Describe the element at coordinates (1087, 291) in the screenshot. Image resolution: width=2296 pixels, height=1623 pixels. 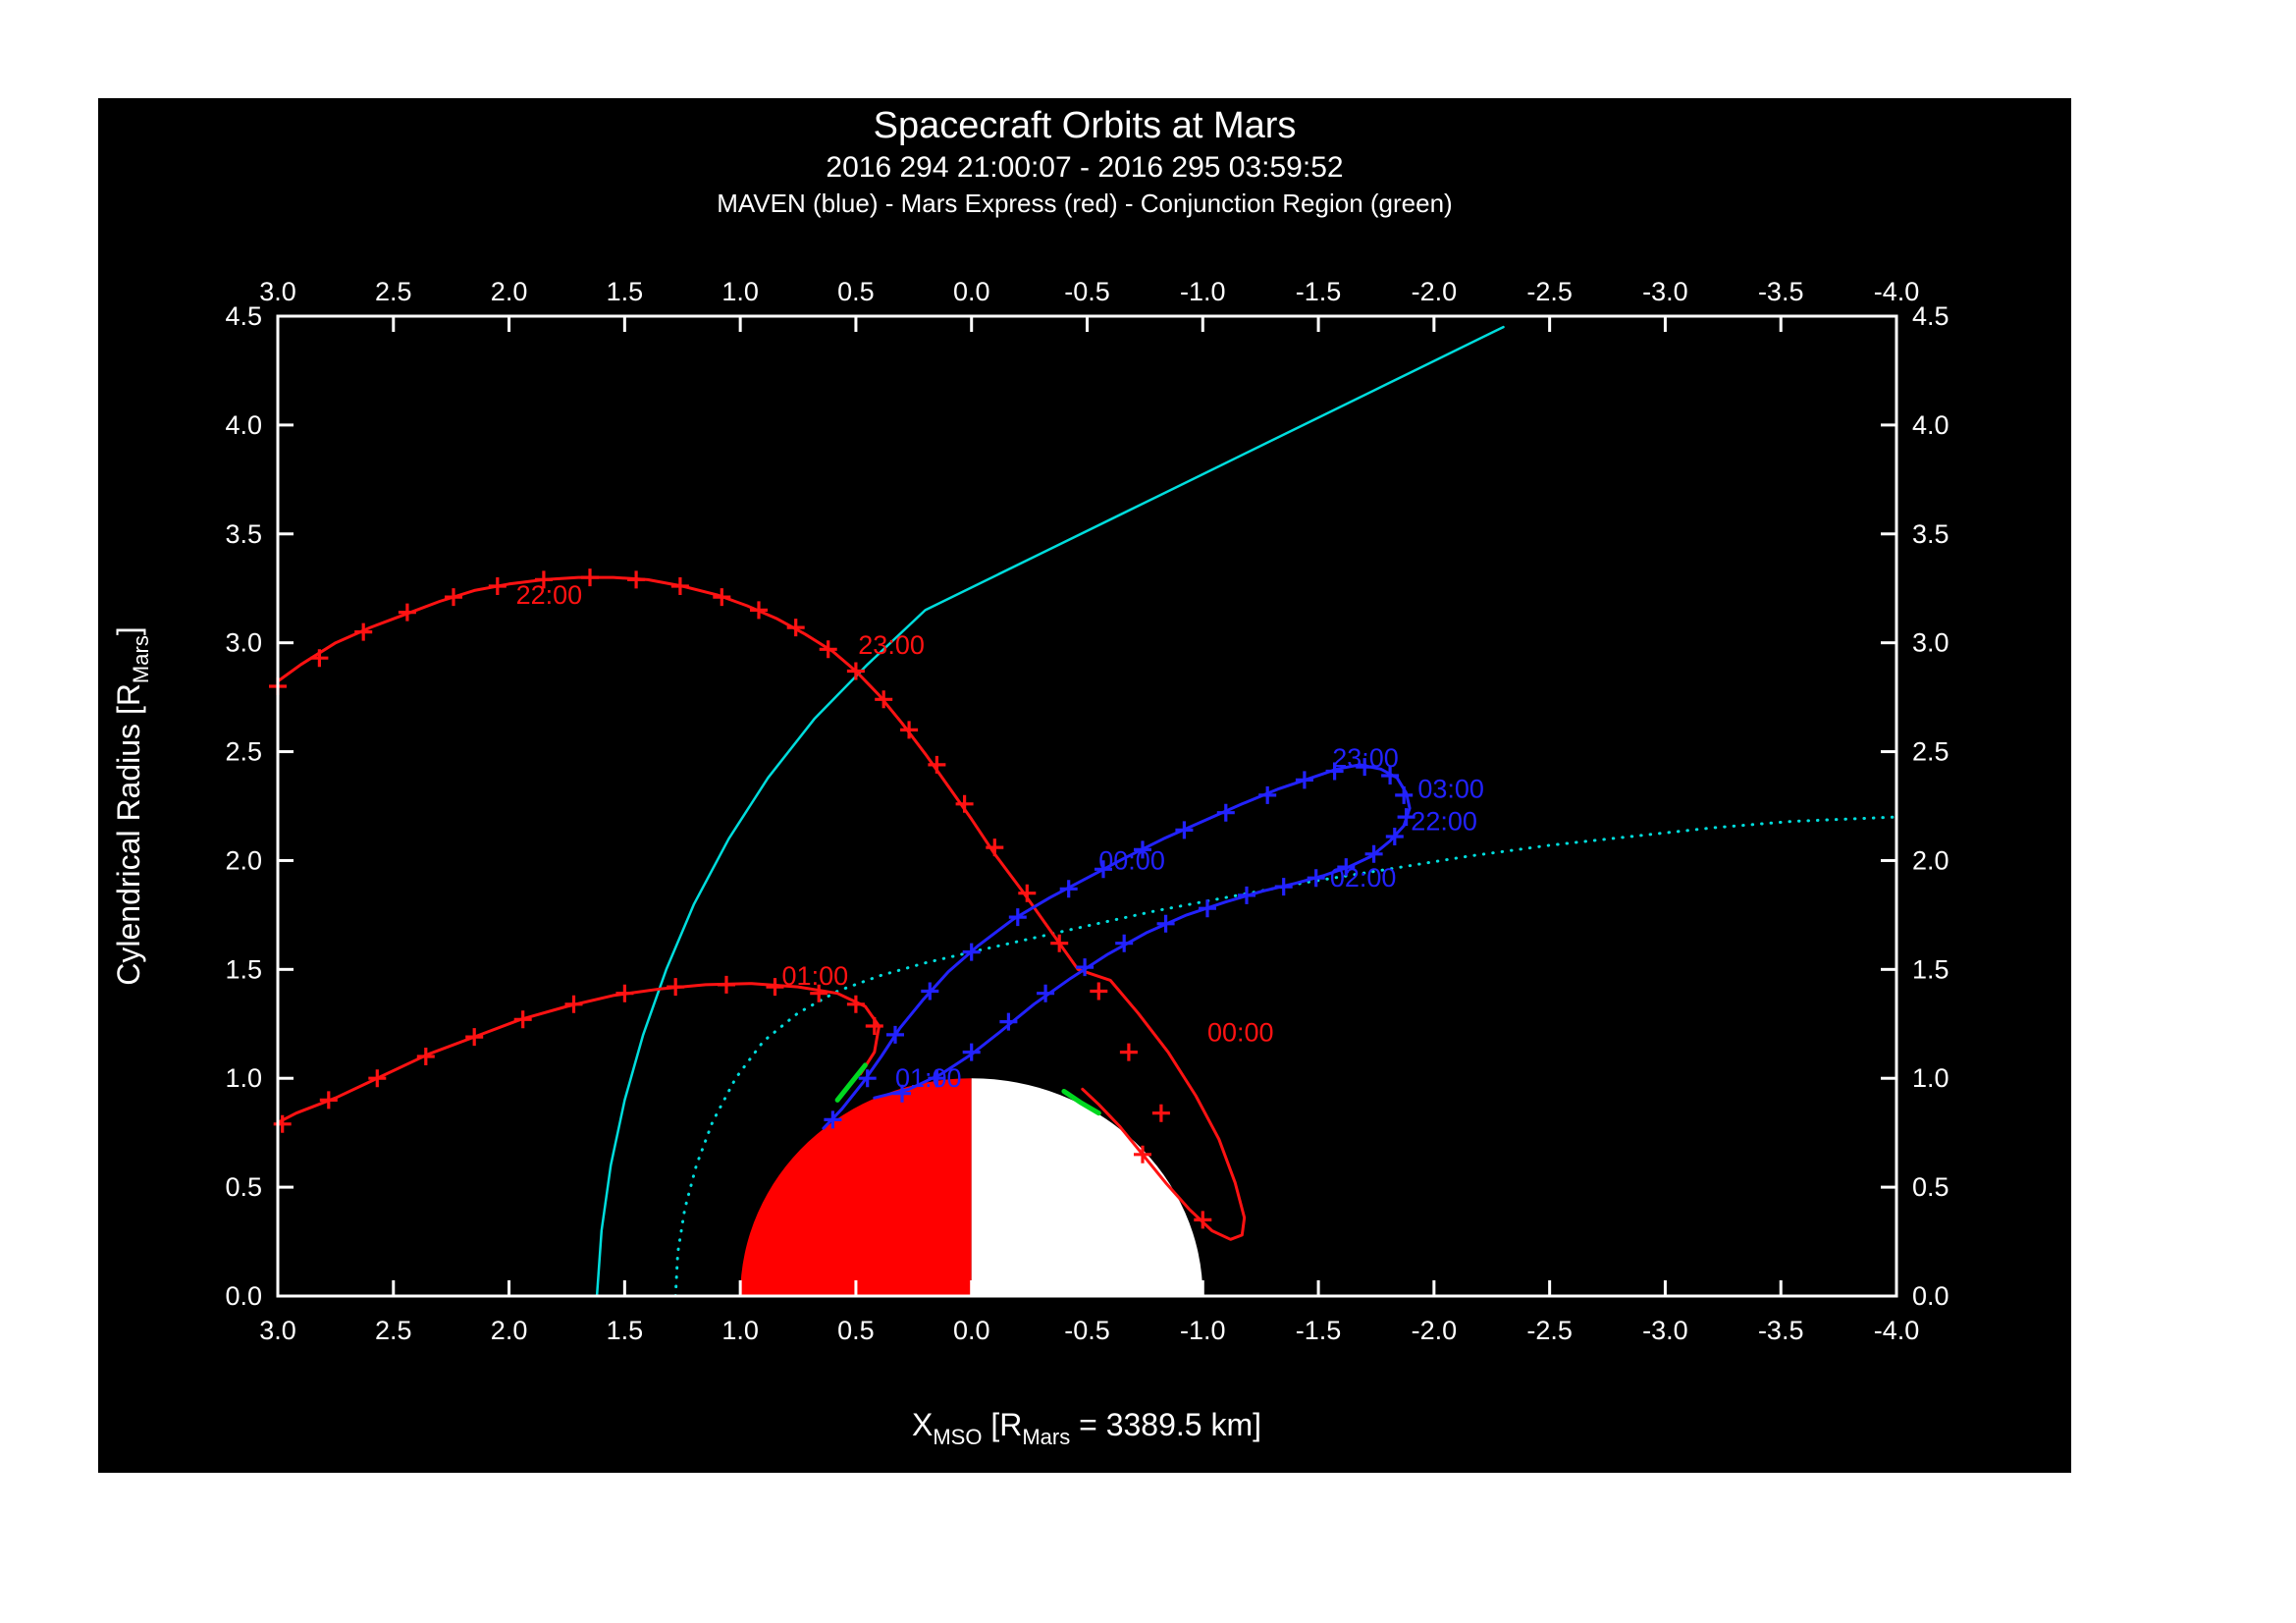
I see `x-tick-label-top: -0.5` at that location.